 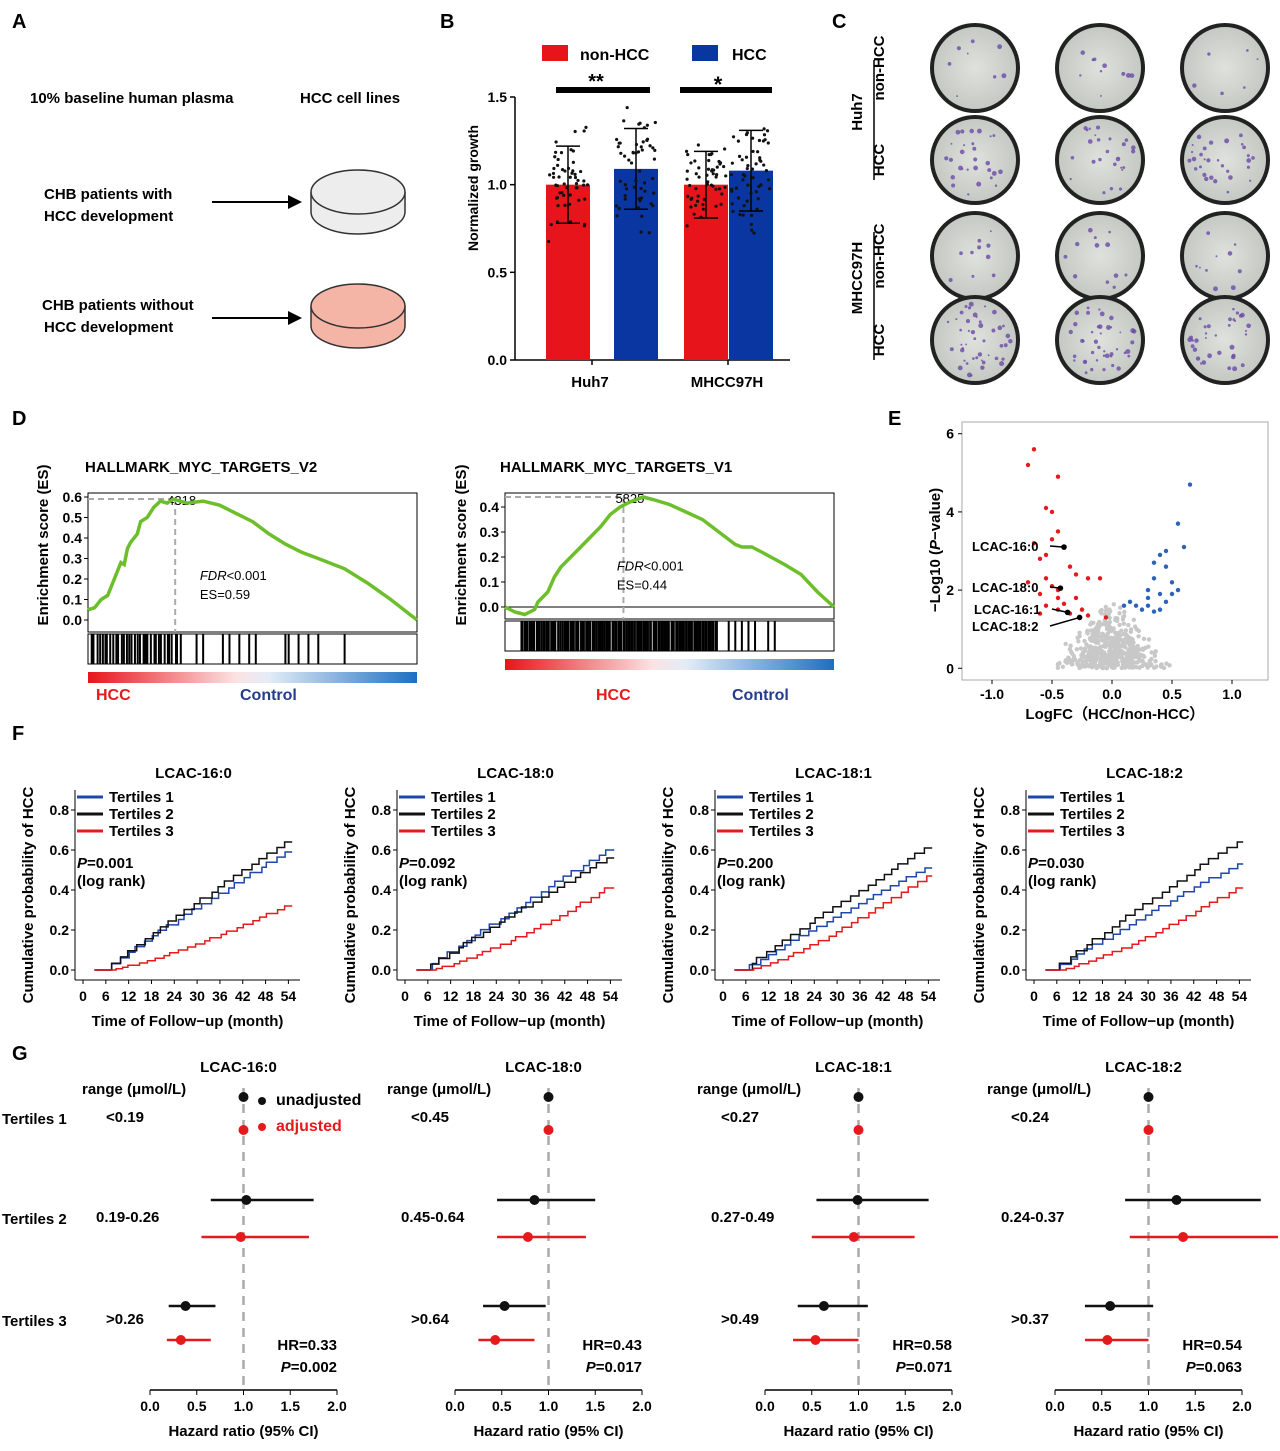 What do you see at coordinates (1056, 863) in the screenshot?
I see `km-pvalue: P=0.030` at bounding box center [1056, 863].